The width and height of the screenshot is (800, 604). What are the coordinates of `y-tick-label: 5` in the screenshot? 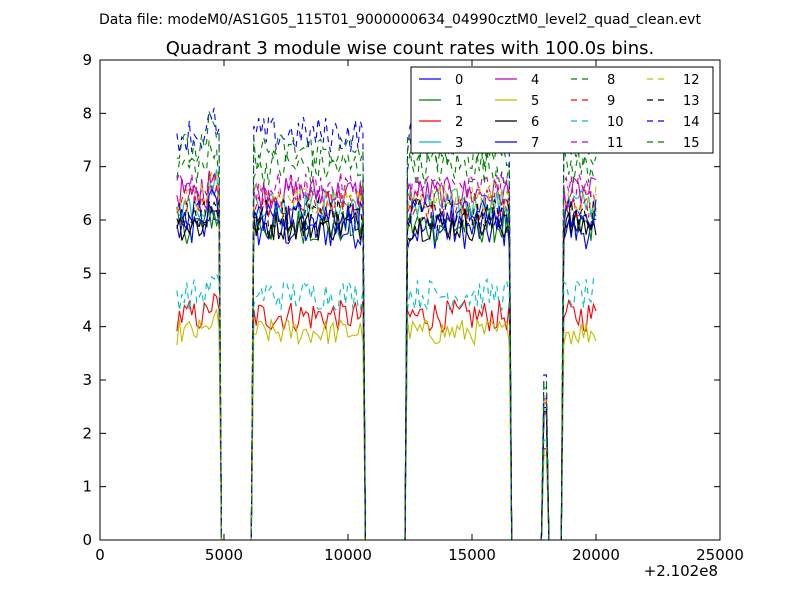 It's located at (87, 273).